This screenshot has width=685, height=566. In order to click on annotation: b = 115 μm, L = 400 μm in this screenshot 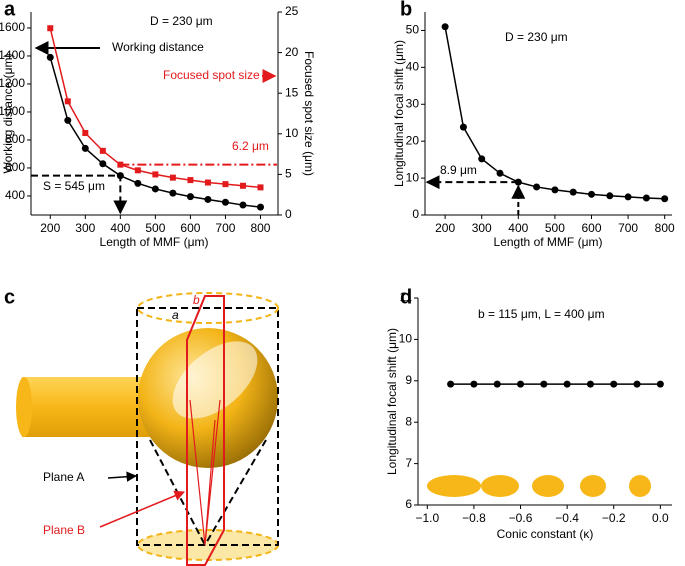, I will do `click(541, 314)`.